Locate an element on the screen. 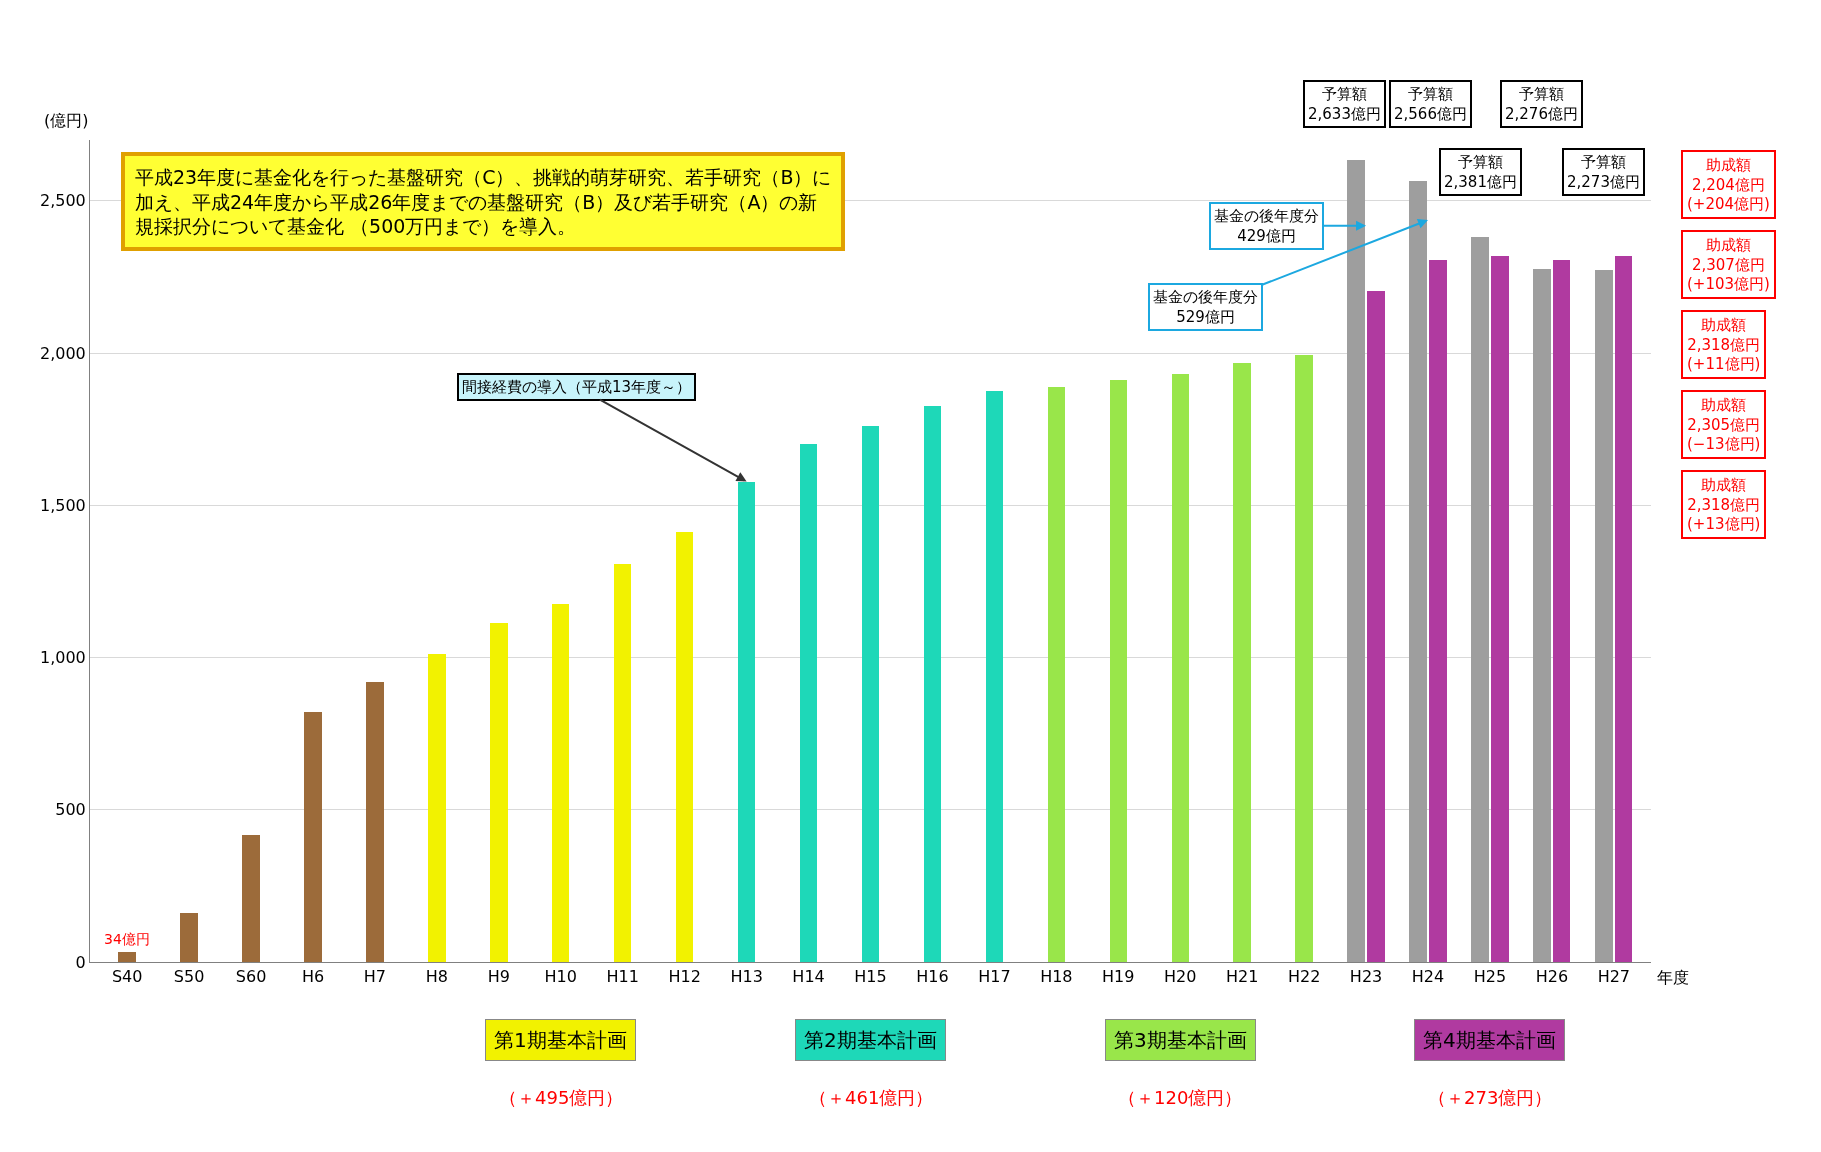 The height and width of the screenshot is (1152, 1821). x-tick-label: H20 is located at coordinates (1180, 977).